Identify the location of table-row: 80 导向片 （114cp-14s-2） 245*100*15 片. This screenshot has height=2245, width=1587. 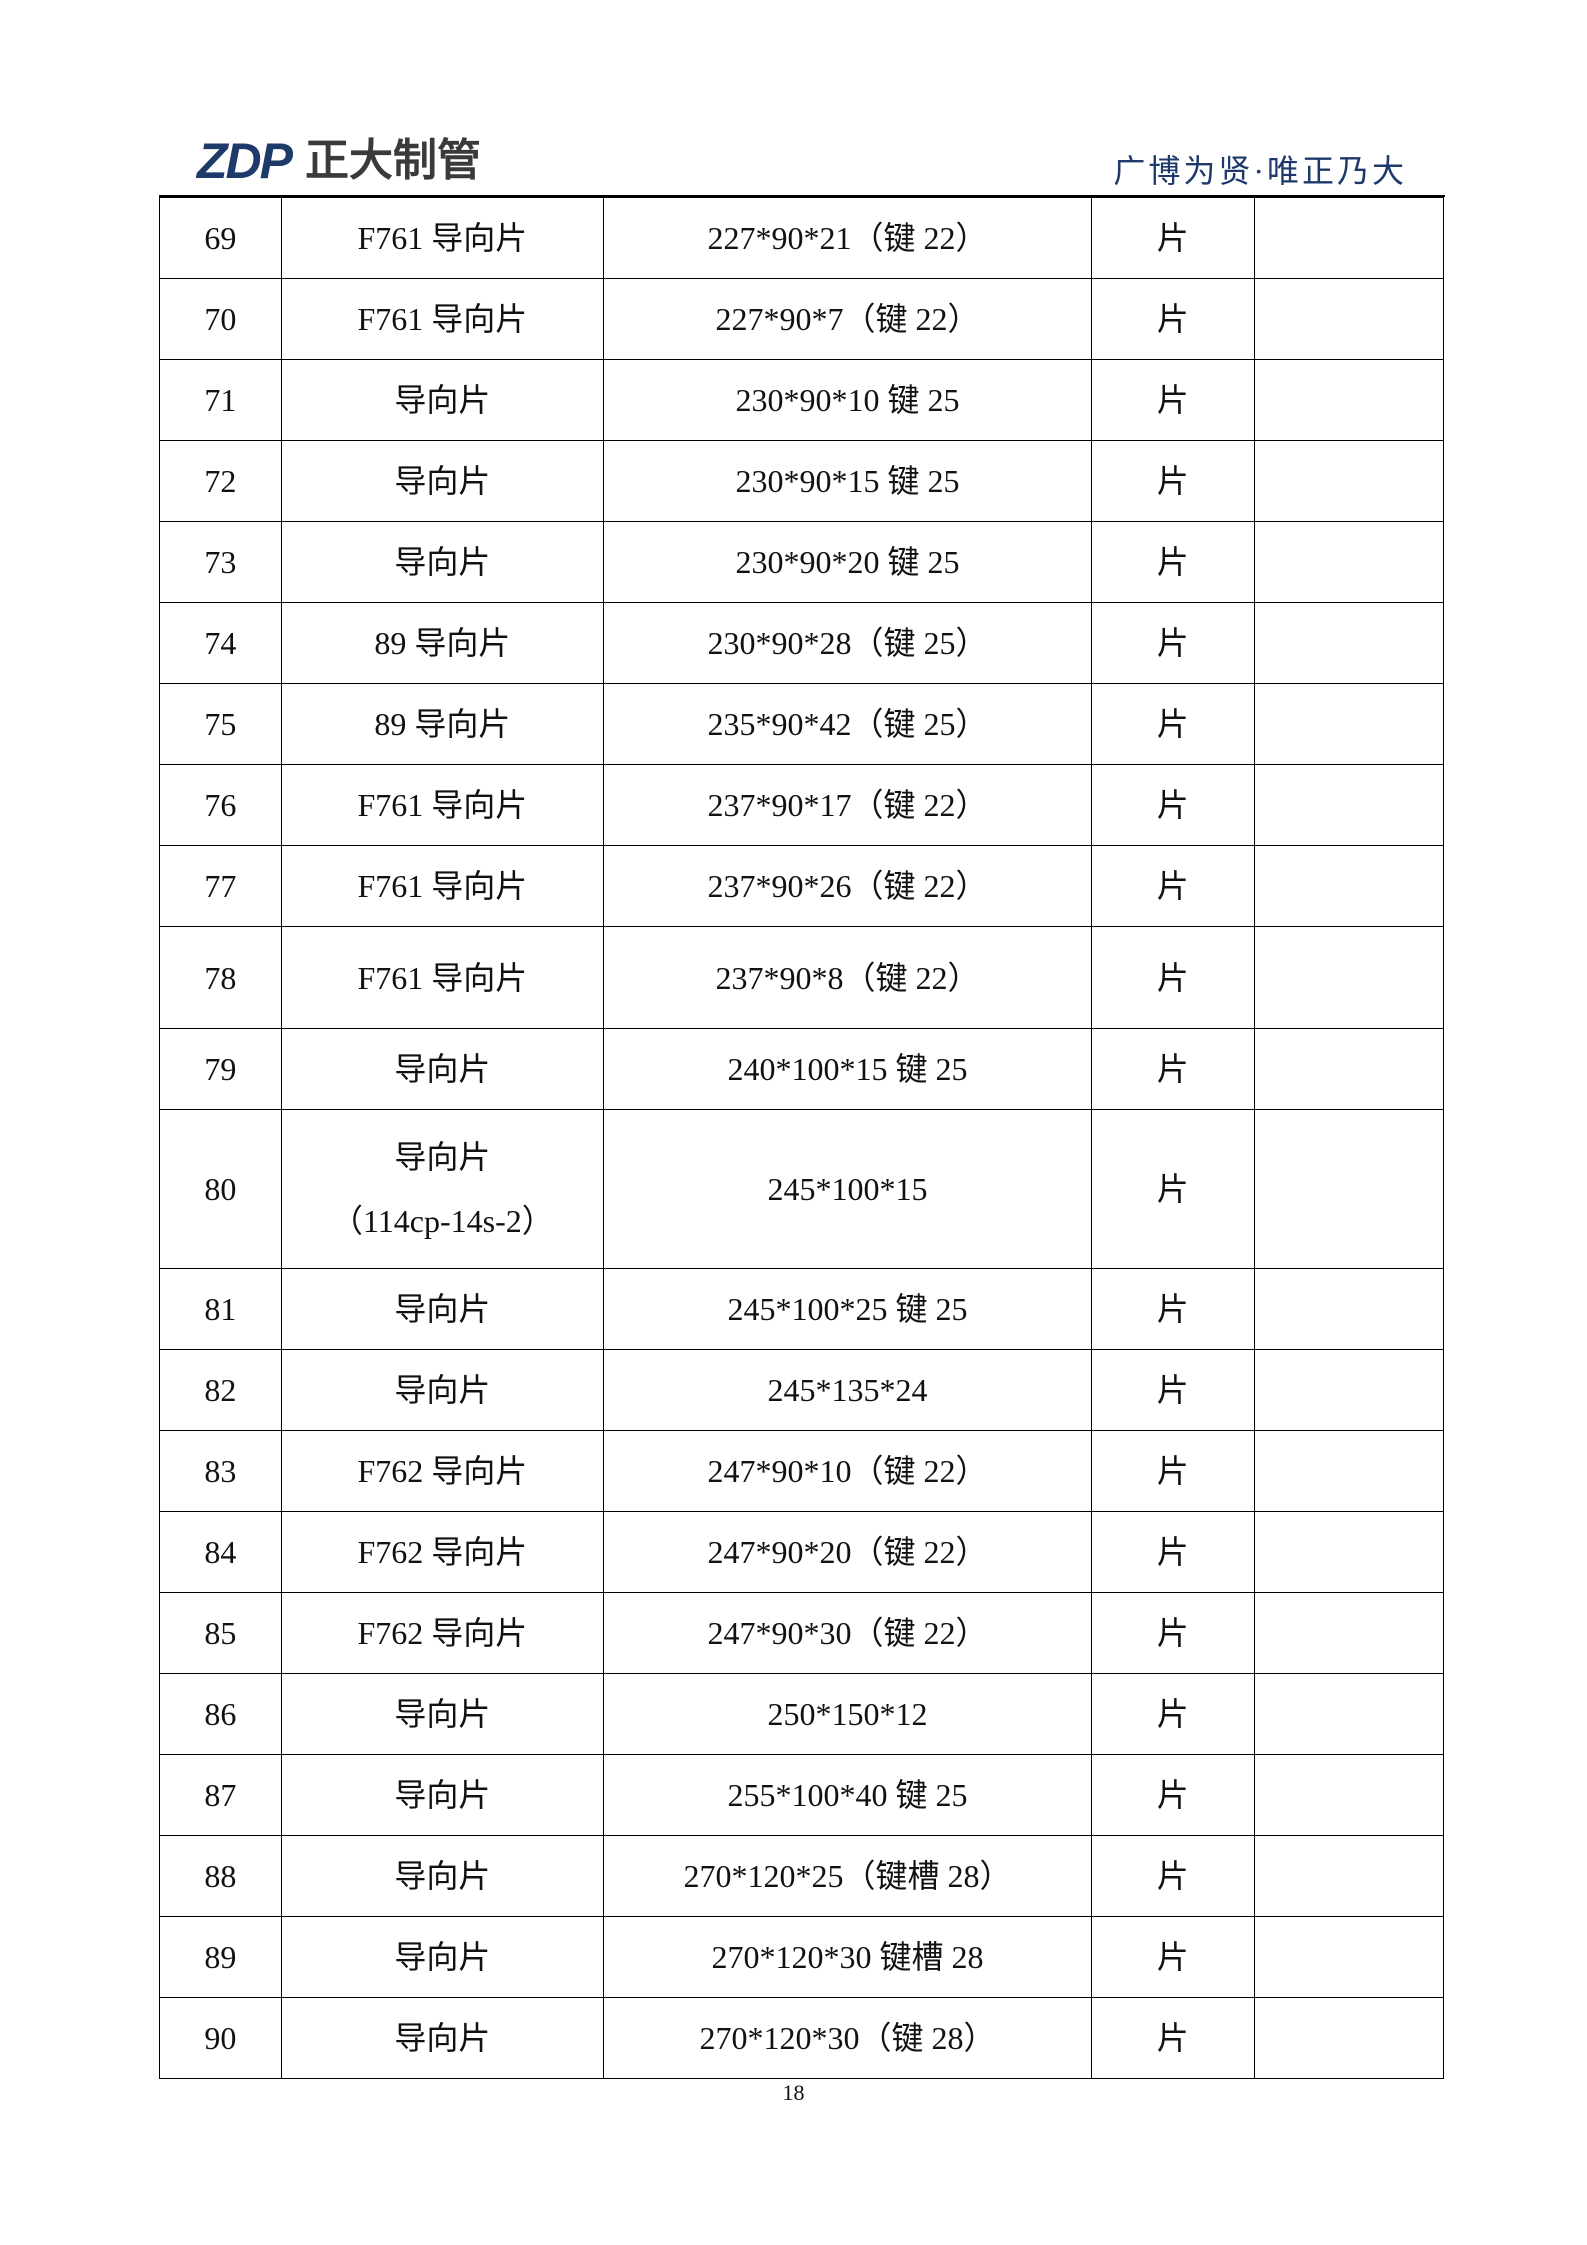
(802, 1189).